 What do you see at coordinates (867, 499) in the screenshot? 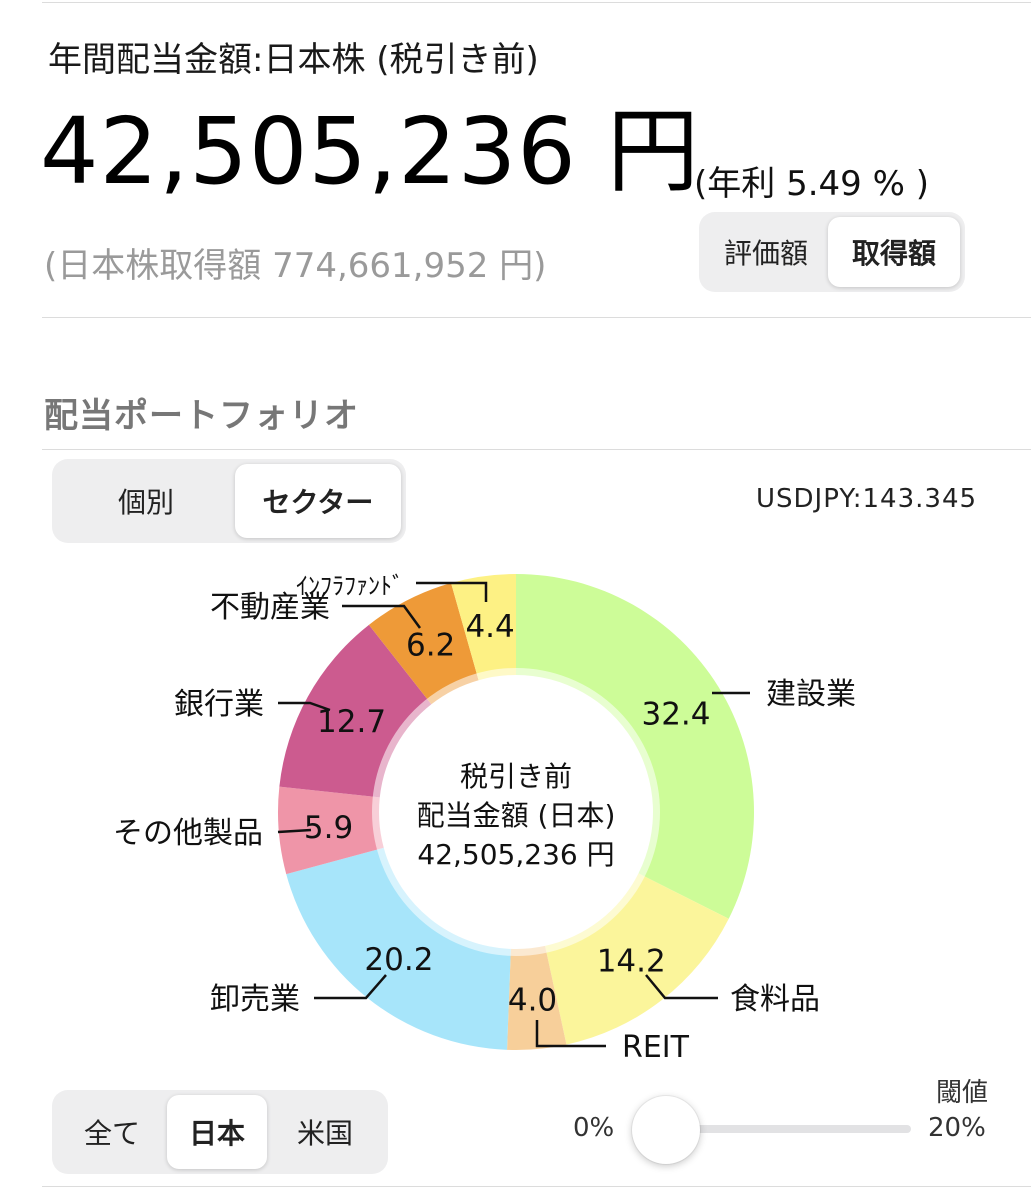
I see `fx-rate: USDJPY:143.345` at bounding box center [867, 499].